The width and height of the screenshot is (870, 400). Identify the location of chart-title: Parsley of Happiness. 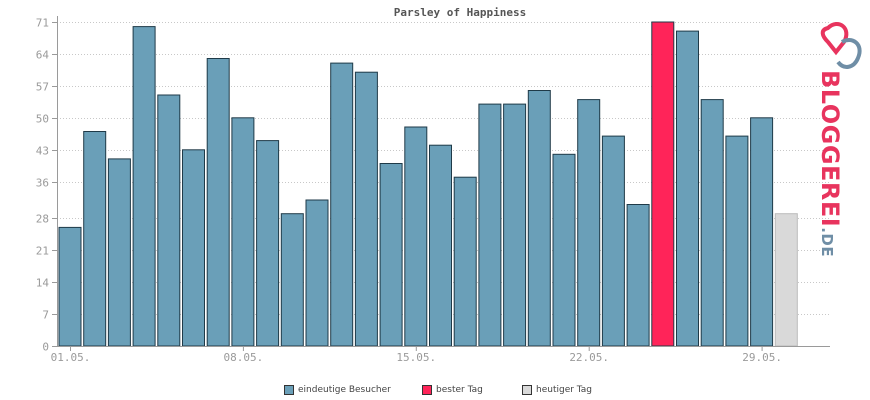
(460, 12).